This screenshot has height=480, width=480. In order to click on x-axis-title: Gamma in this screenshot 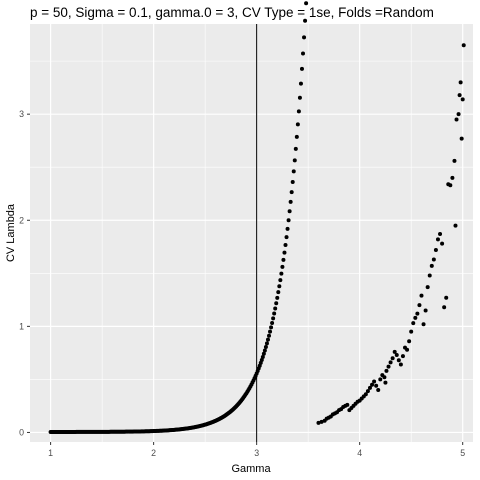, I will do `click(251, 469)`.